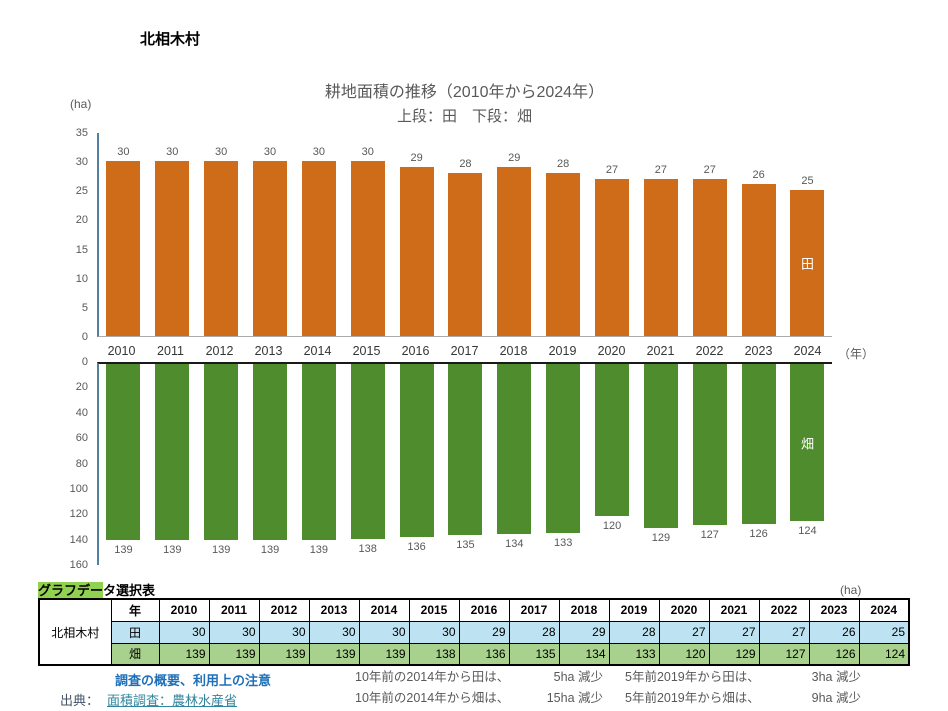 The width and height of the screenshot is (948, 711). Describe the element at coordinates (834, 654) in the screenshot. I see `table-value-cell: 126` at that location.